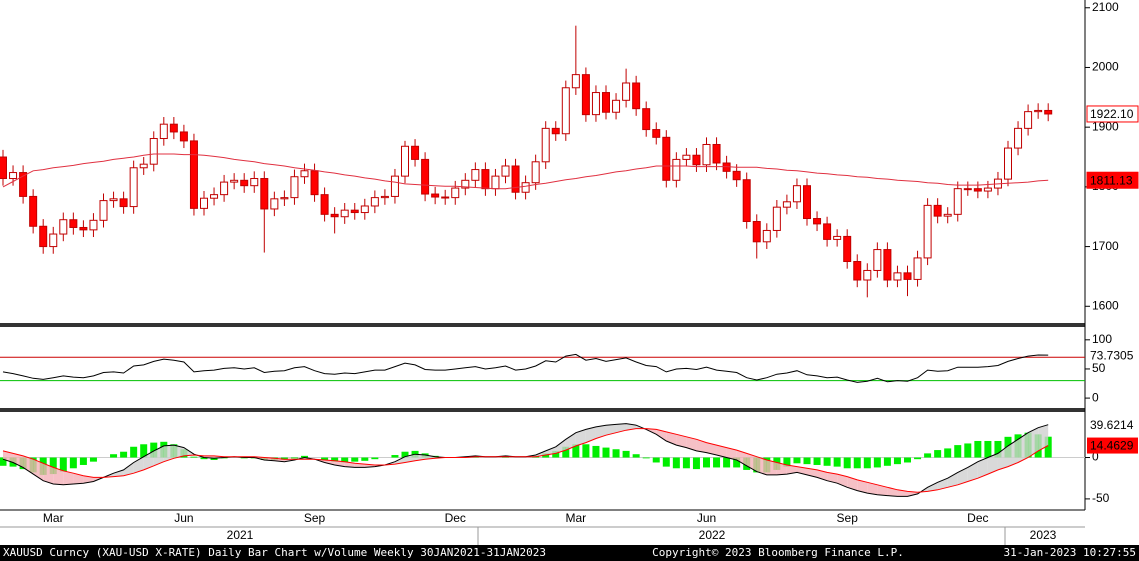 The width and height of the screenshot is (1139, 561). What do you see at coordinates (455, 518) in the screenshot?
I see `x-tick-label: Dec` at bounding box center [455, 518].